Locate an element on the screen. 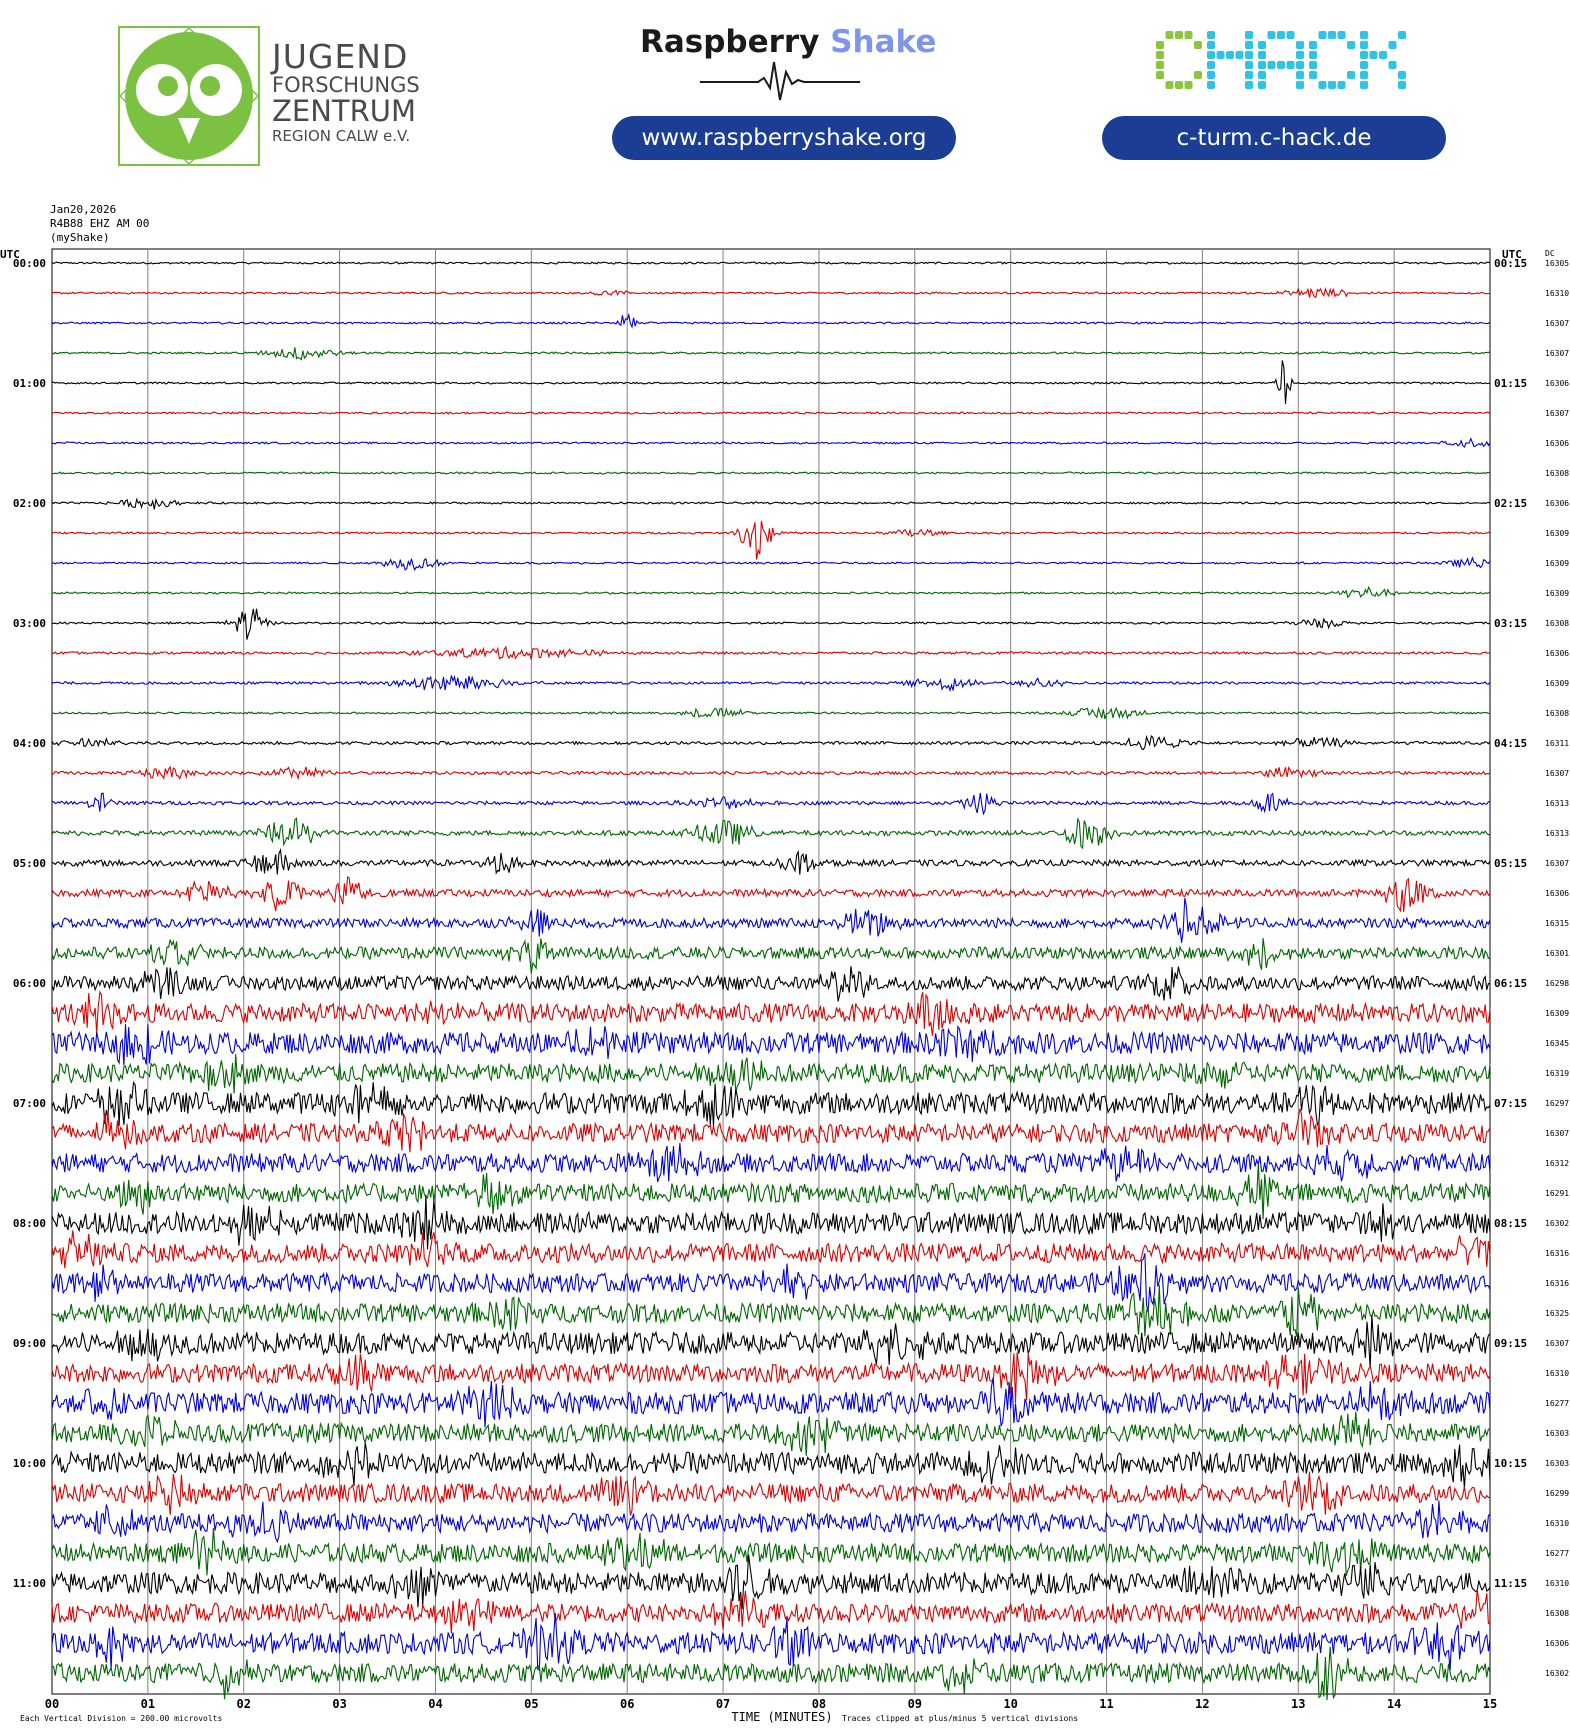 This screenshot has height=1732, width=1570. raspberryshake-link-button: www.raspberryshake.org is located at coordinates (784, 138).